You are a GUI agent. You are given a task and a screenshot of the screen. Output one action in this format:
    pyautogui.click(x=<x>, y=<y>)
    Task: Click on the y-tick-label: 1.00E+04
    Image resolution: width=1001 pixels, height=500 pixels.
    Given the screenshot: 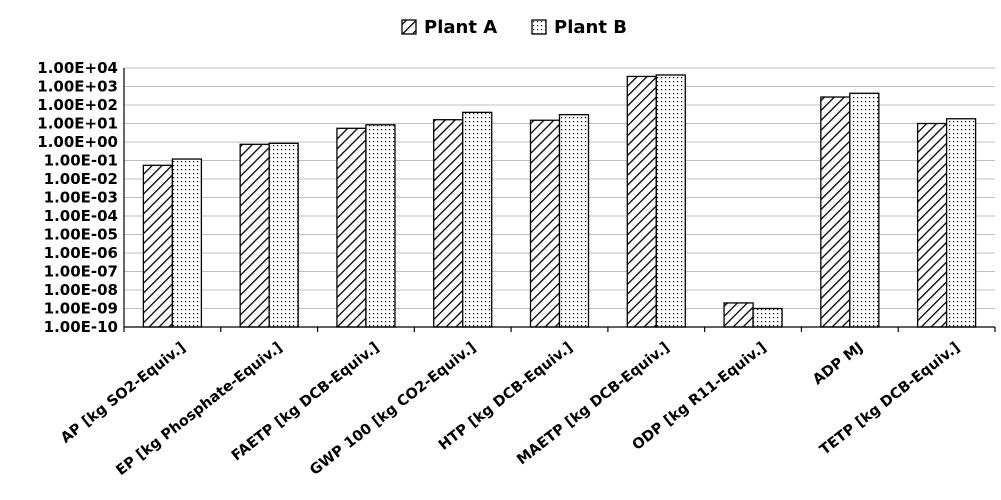 What is the action you would take?
    pyautogui.click(x=77, y=68)
    